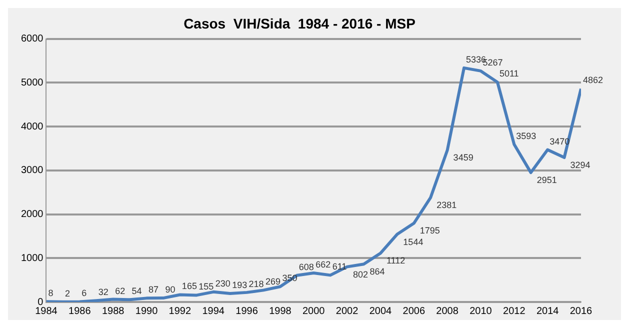  What do you see at coordinates (396, 261) in the screenshot?
I see `data-label: 1112` at bounding box center [396, 261].